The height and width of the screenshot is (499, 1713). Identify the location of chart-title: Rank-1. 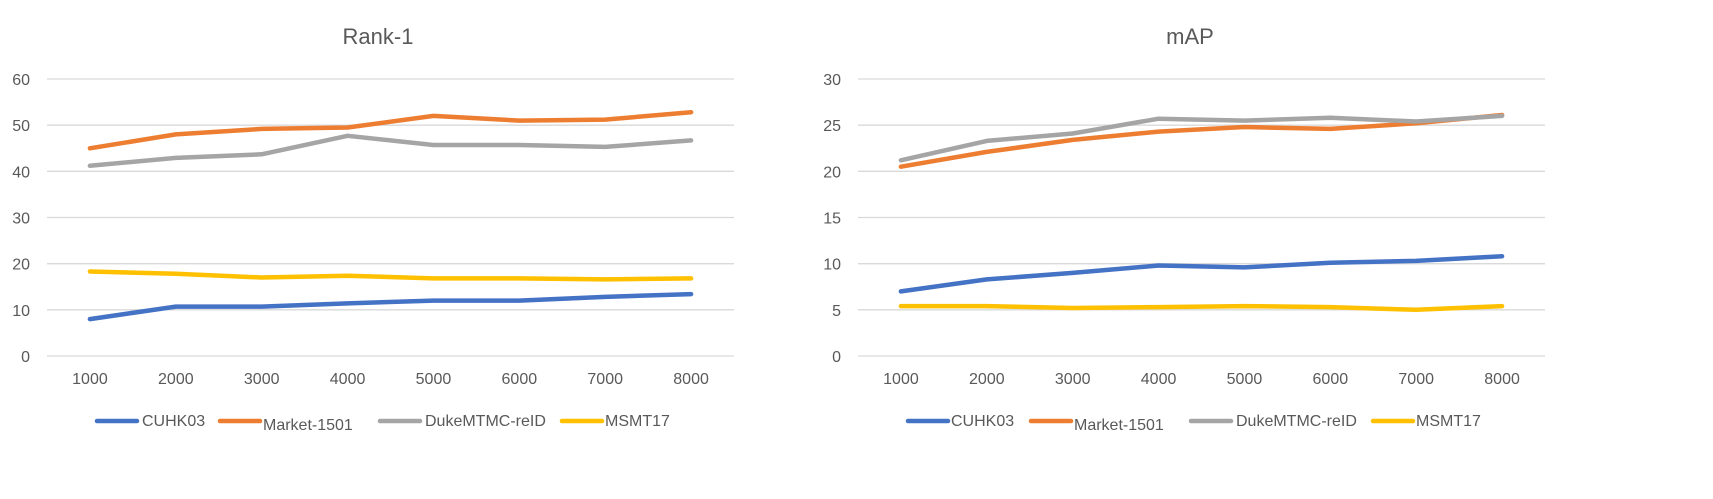
(378, 36).